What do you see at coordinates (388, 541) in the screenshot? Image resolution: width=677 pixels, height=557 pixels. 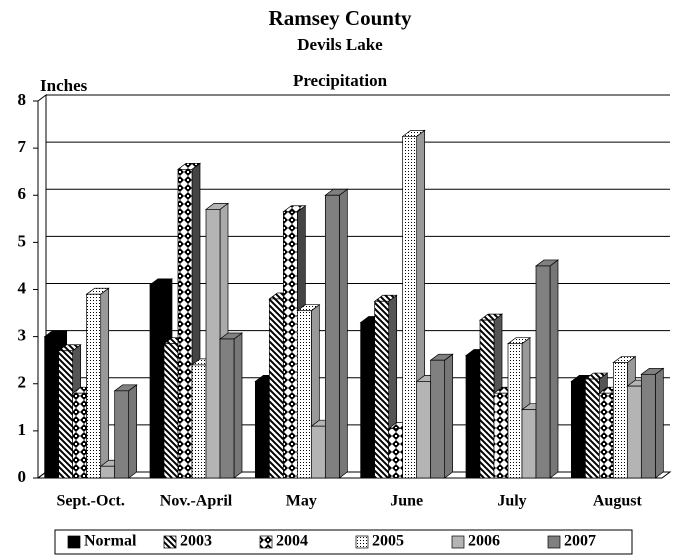 I see `legend-label: 2005` at bounding box center [388, 541].